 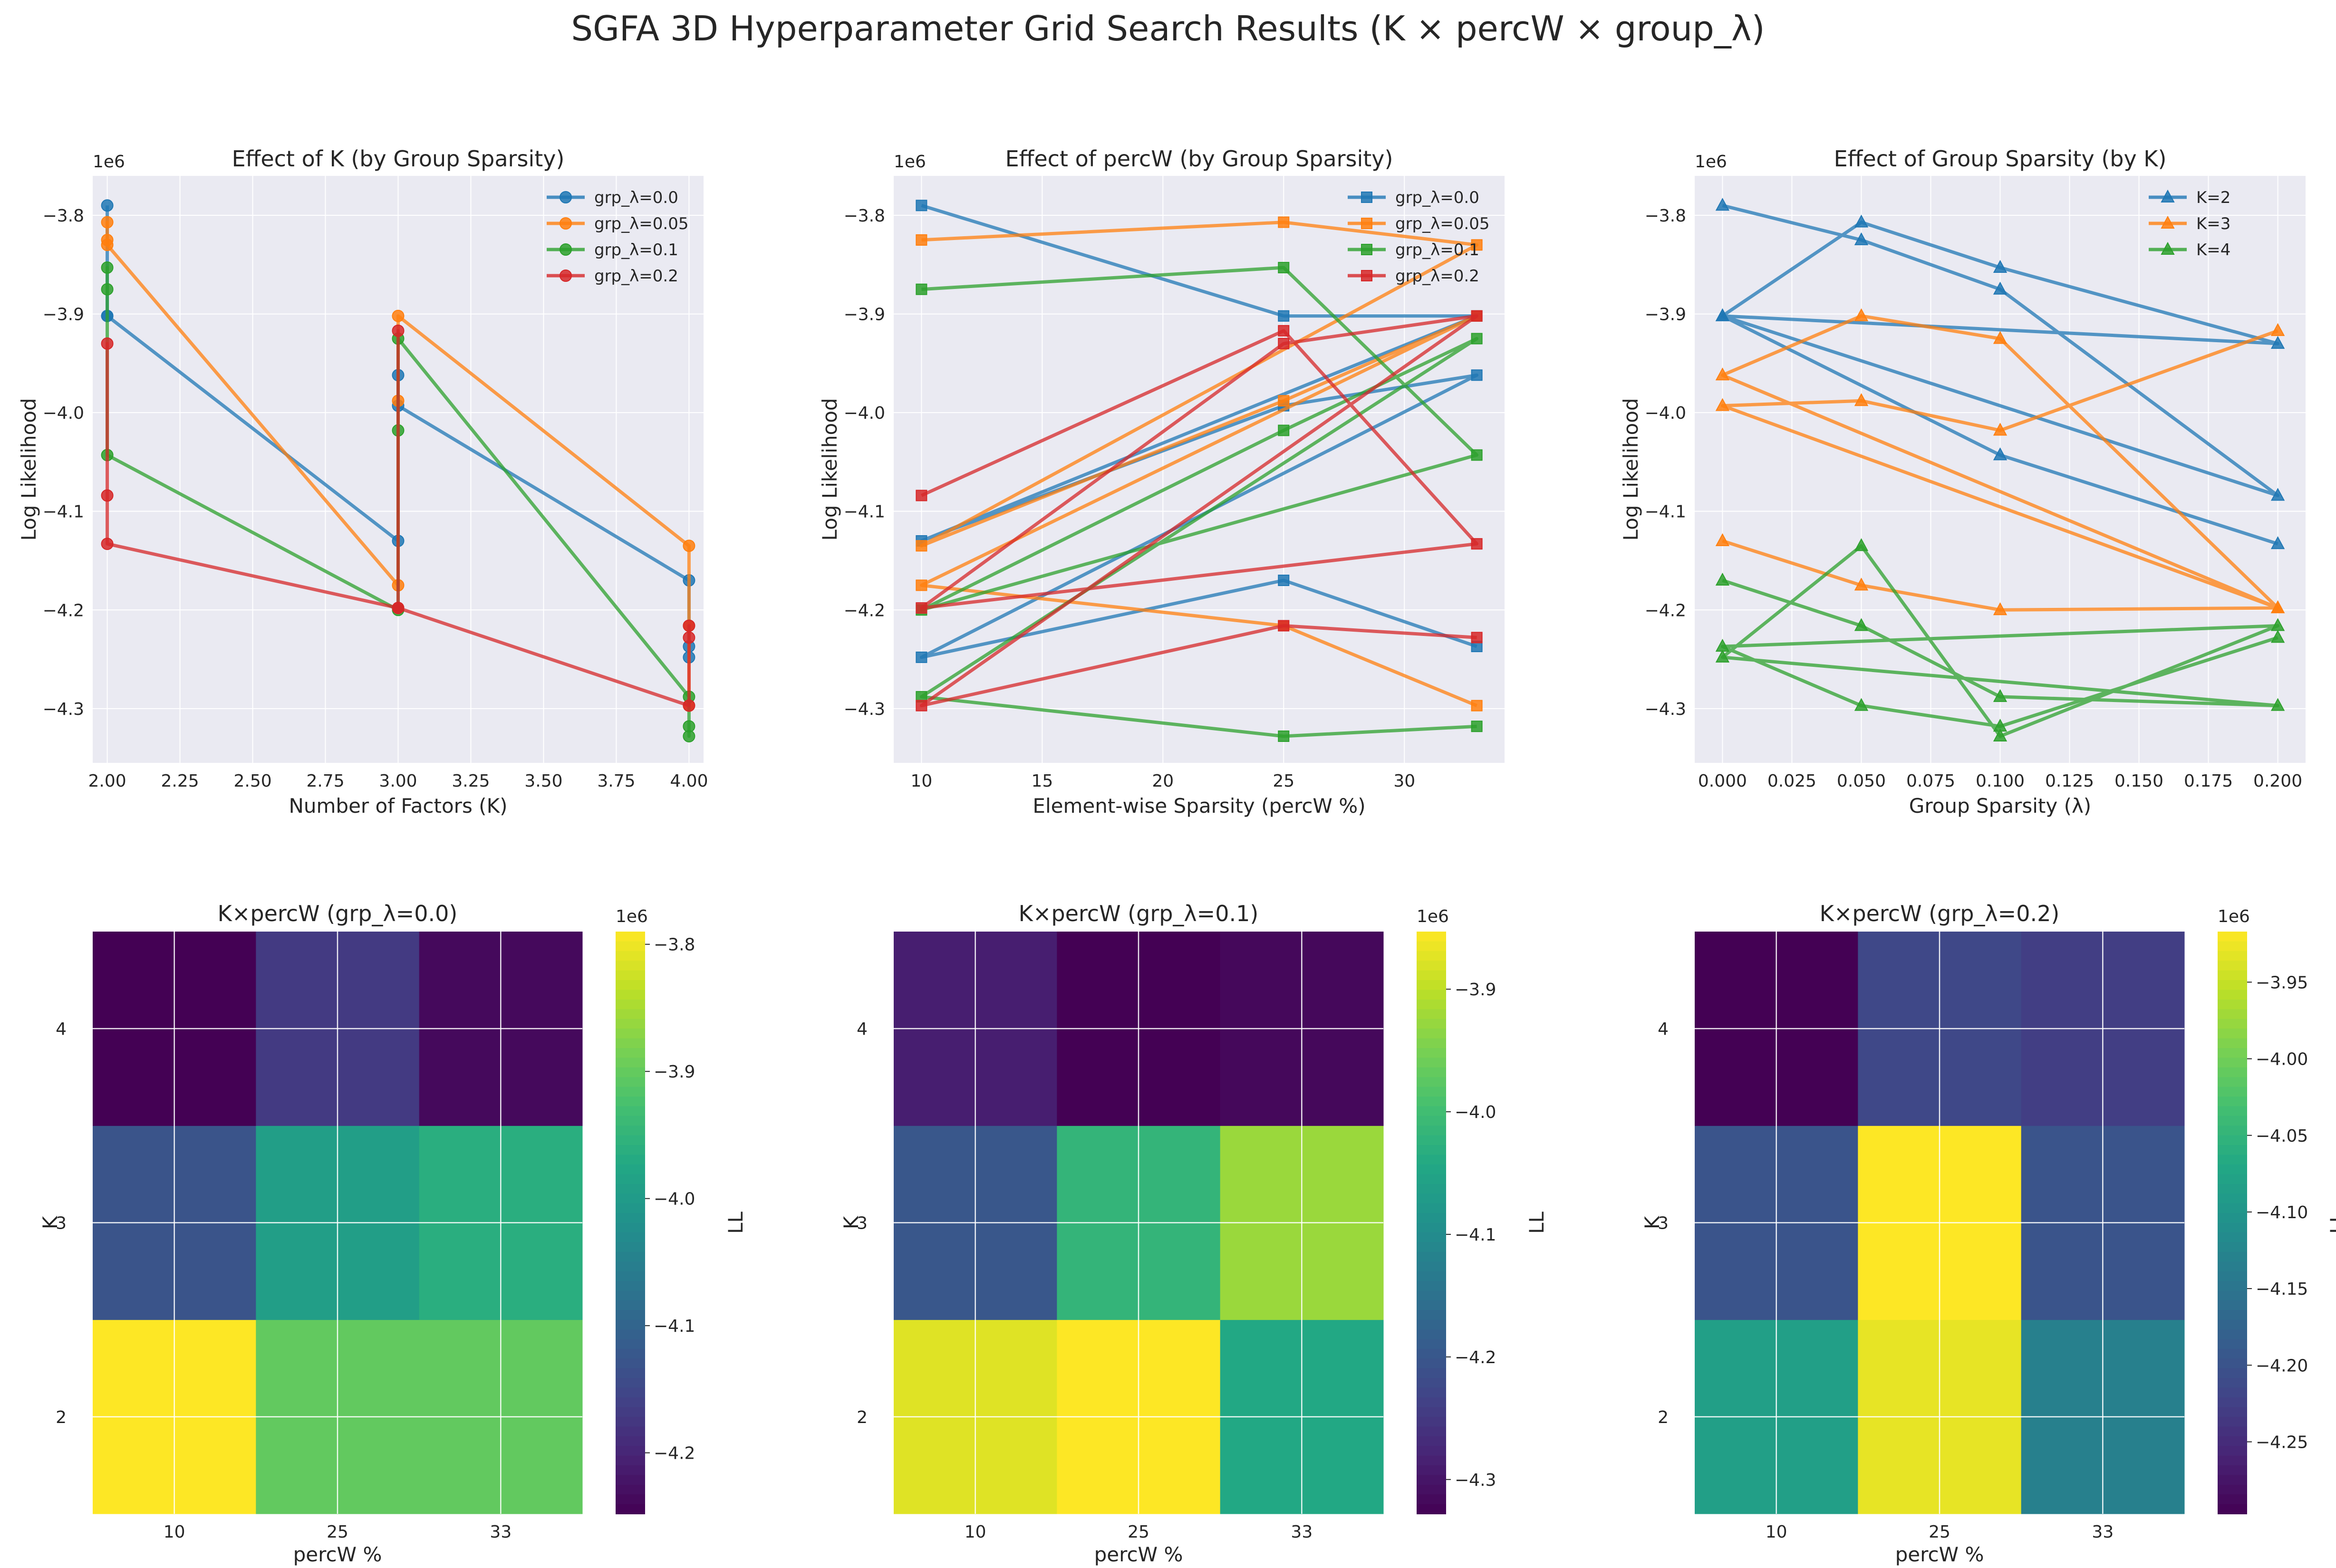 I want to click on legend: K=2 K=3 K=4, so click(x=2189, y=224).